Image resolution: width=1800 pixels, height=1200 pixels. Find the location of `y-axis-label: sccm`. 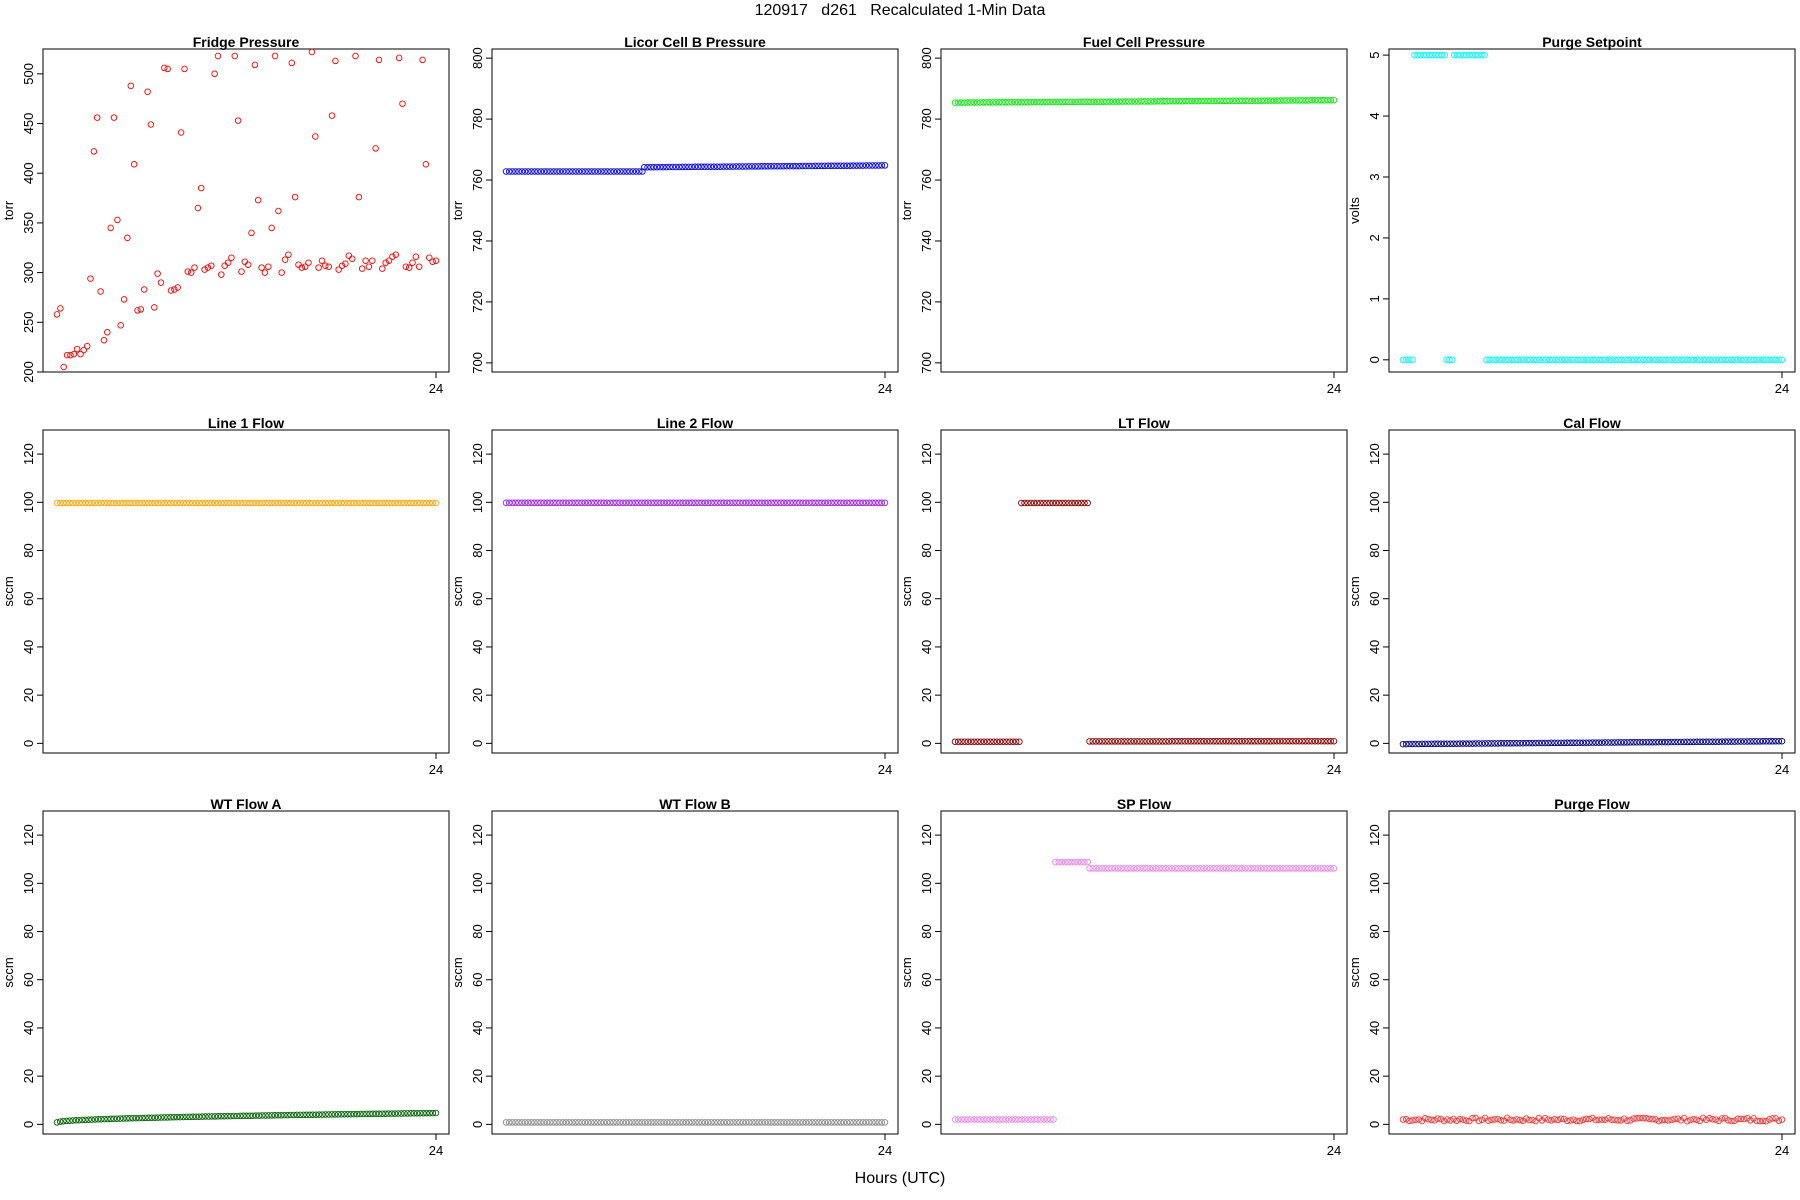

y-axis-label: sccm is located at coordinates (457, 972).